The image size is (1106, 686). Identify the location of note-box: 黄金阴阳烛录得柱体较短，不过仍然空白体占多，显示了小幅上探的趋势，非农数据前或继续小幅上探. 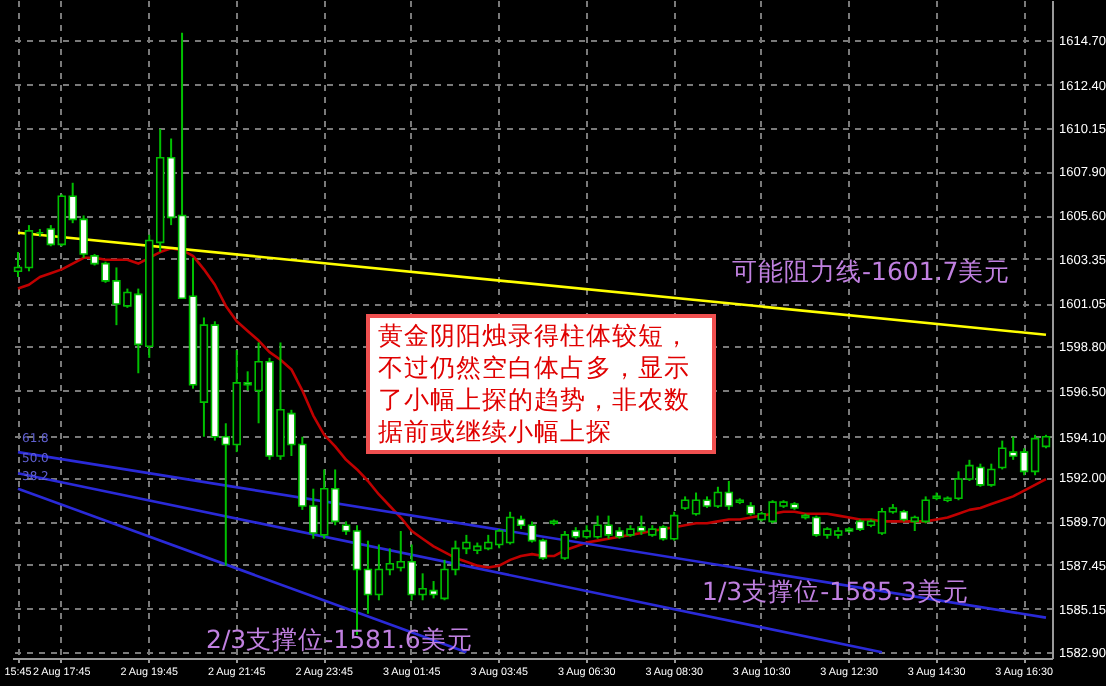
(541, 384).